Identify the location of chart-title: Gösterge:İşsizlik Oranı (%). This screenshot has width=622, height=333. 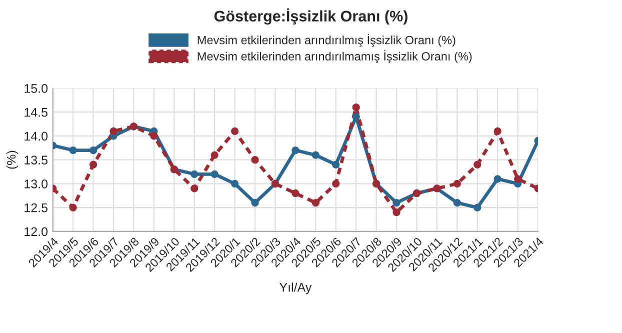
(311, 16).